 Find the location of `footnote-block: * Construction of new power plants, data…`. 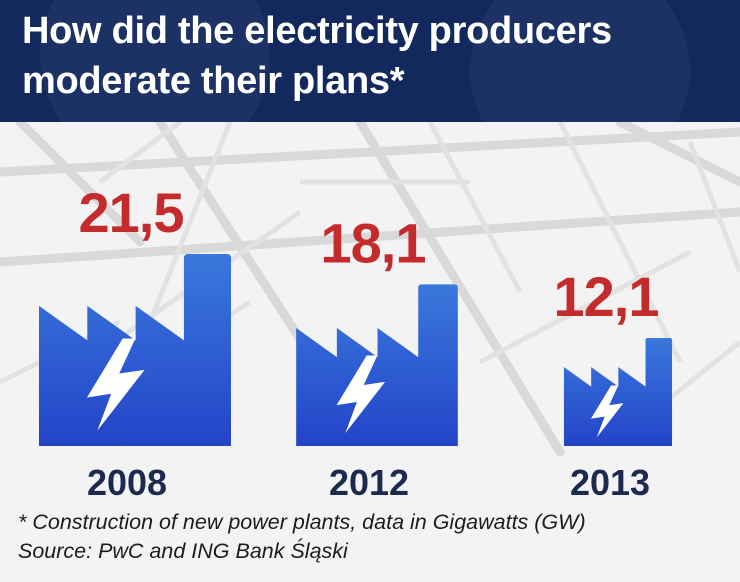

footnote-block: * Construction of new power plants, data… is located at coordinates (375, 537).